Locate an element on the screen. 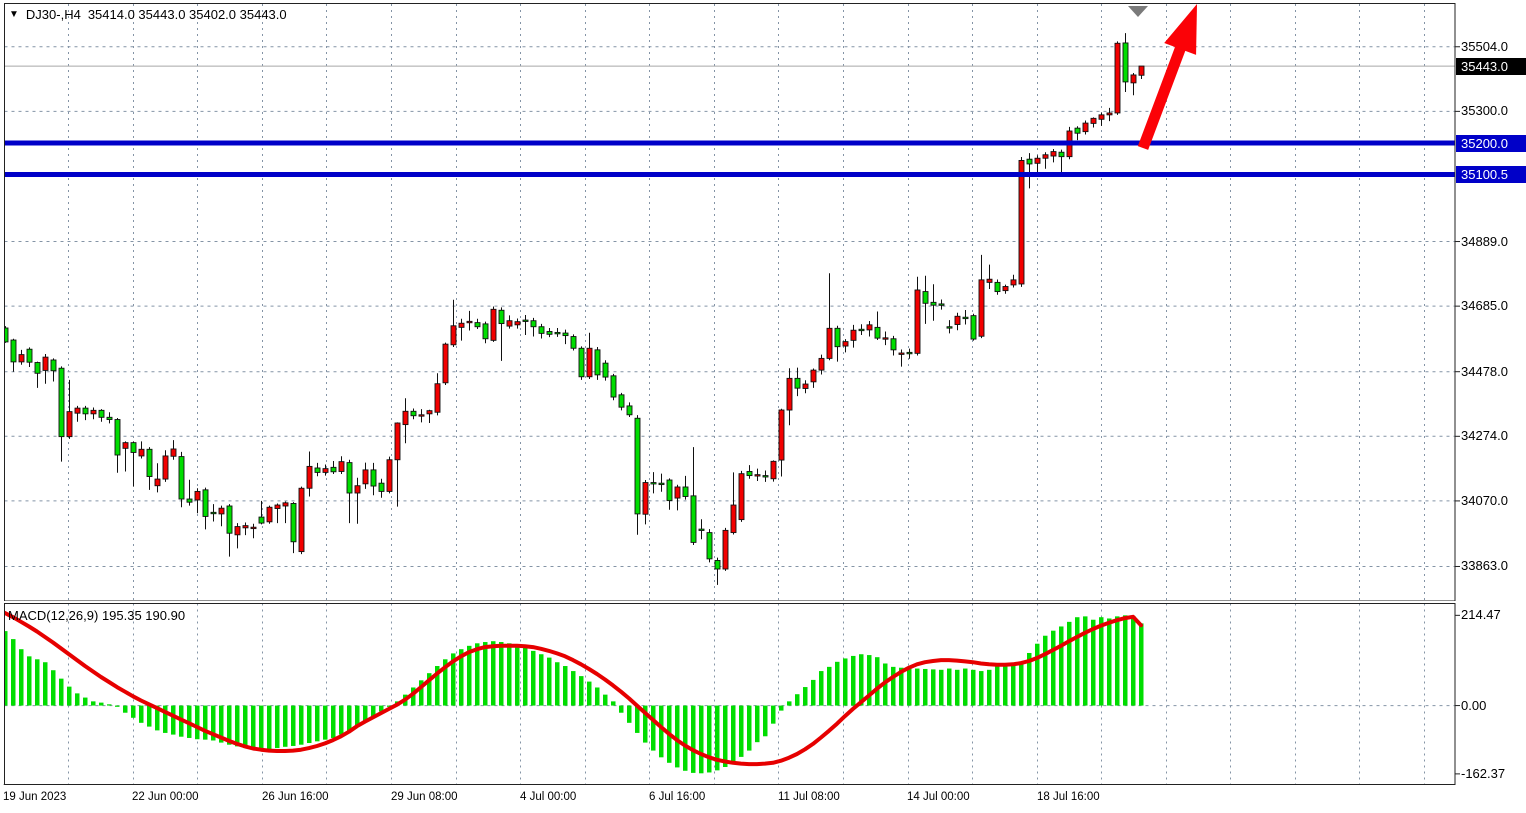  chart-dropdown-icon: ▼ is located at coordinates (14, 14).